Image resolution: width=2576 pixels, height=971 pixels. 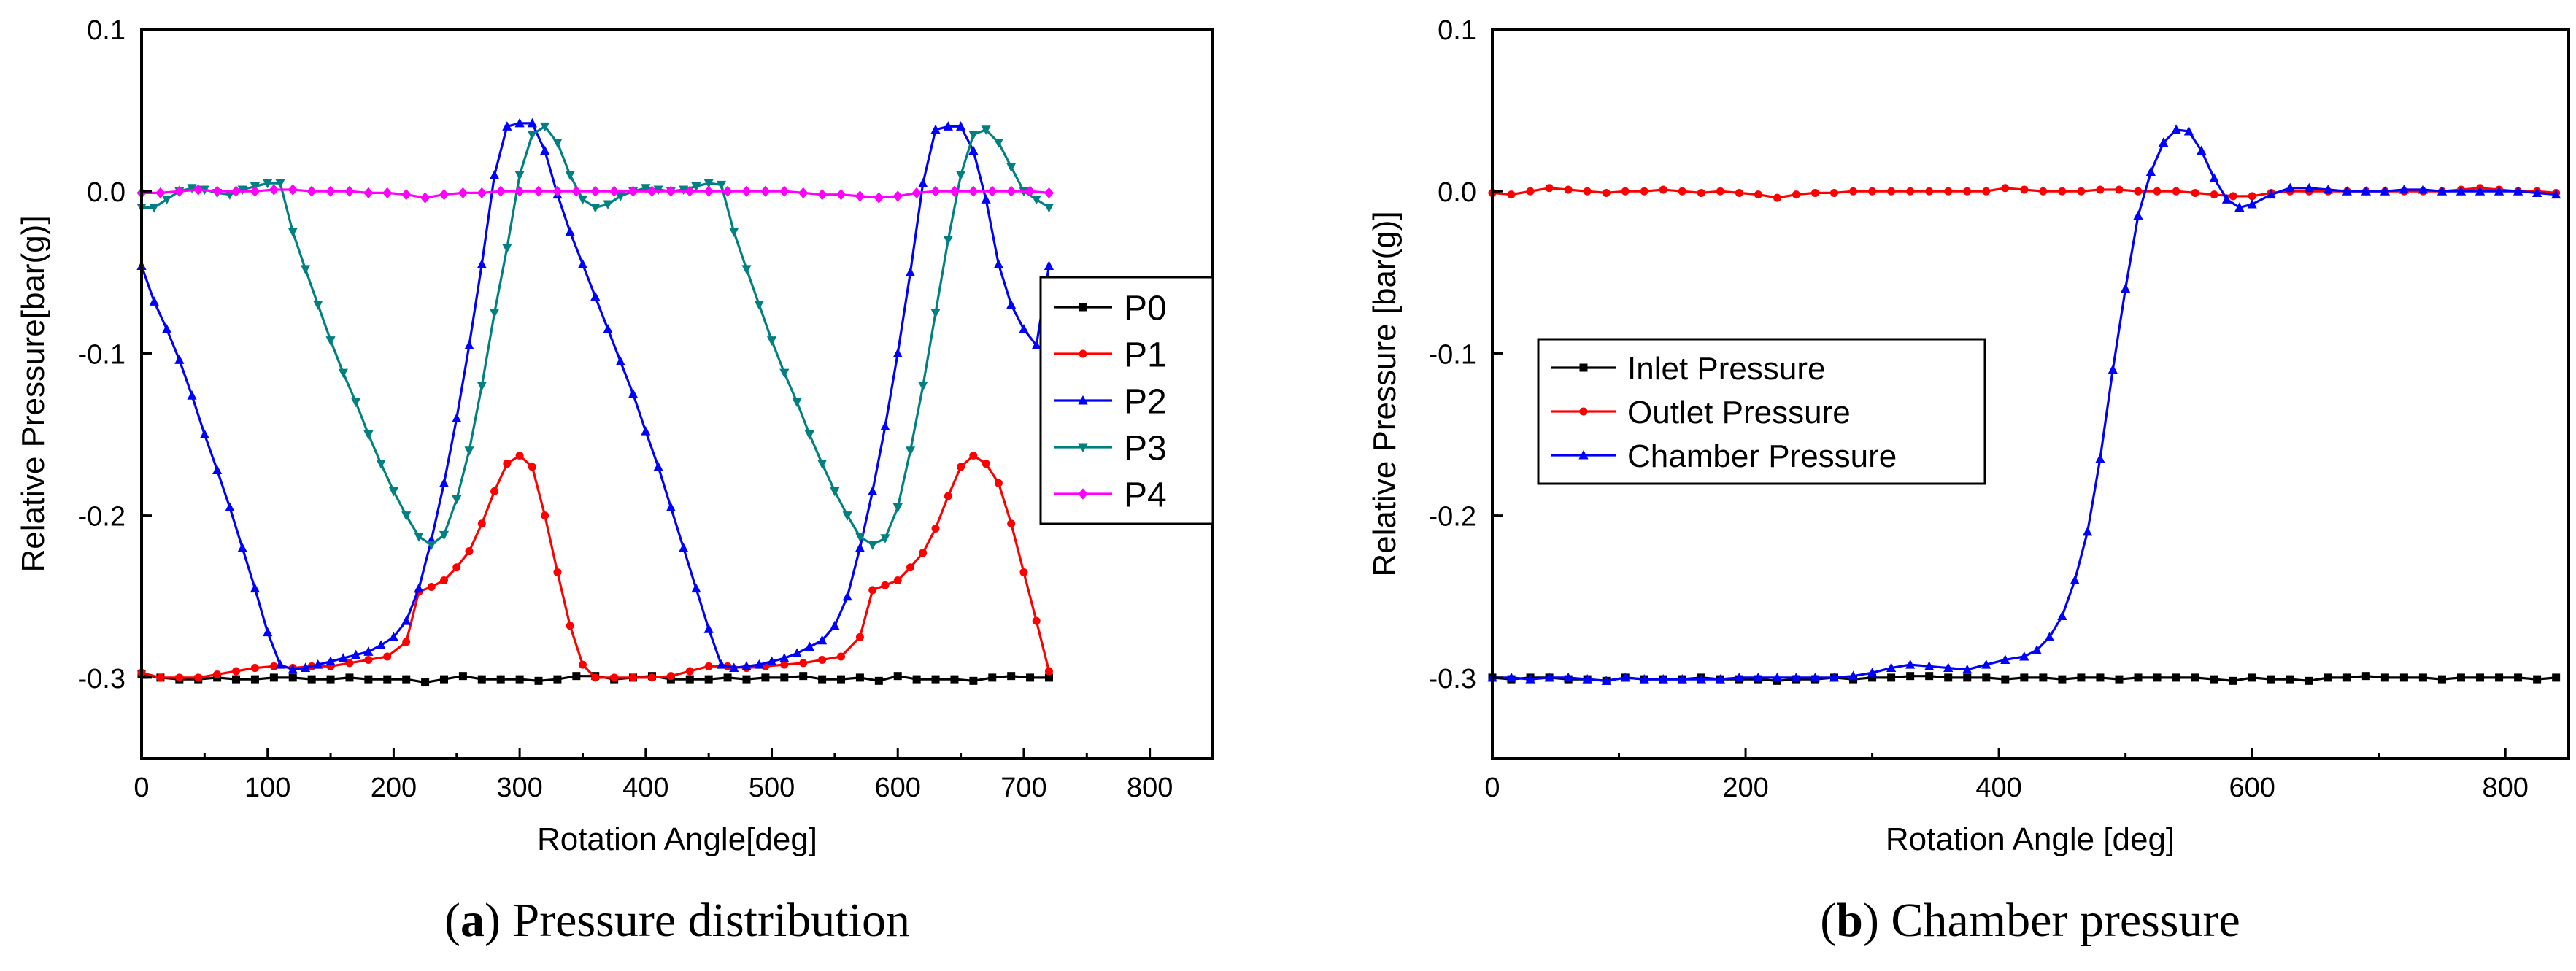 I want to click on chart-a-x-tick-label: 300, so click(x=519, y=788).